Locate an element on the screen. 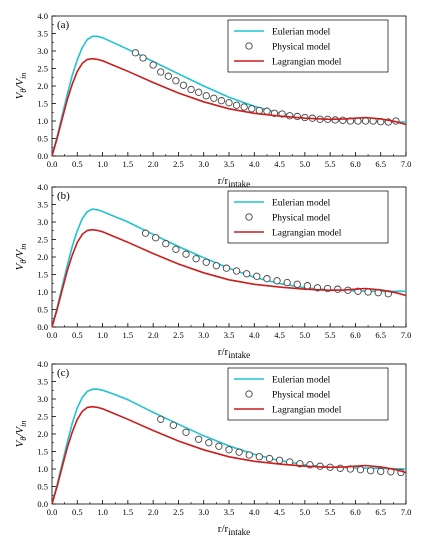 The width and height of the screenshot is (421, 550). y-tick-label: 2.0 is located at coordinates (42, 86).